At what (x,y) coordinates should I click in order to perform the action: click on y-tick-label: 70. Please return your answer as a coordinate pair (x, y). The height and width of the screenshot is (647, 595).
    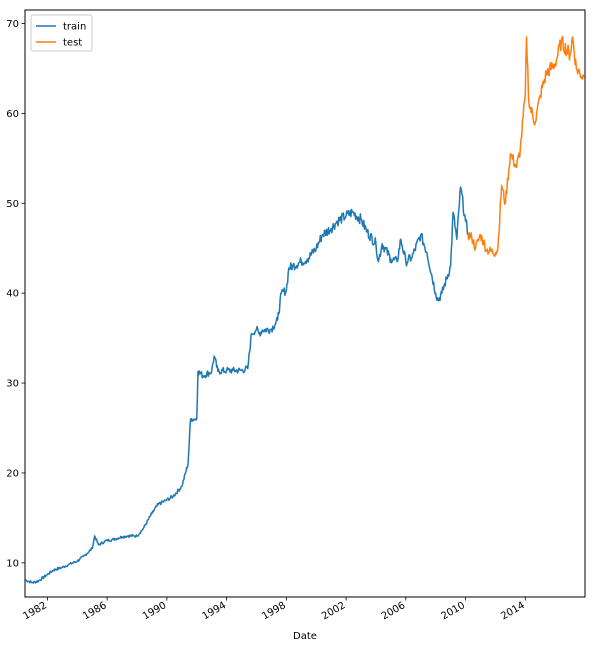
    Looking at the image, I should click on (12, 24).